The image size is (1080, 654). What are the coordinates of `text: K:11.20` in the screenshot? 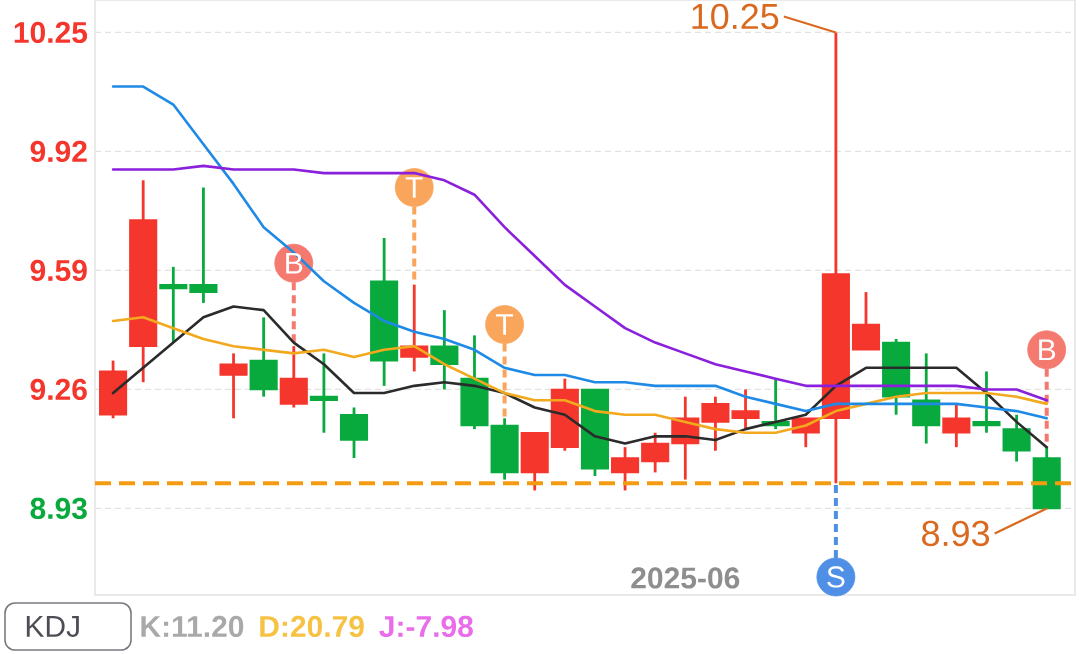 It's located at (192, 626).